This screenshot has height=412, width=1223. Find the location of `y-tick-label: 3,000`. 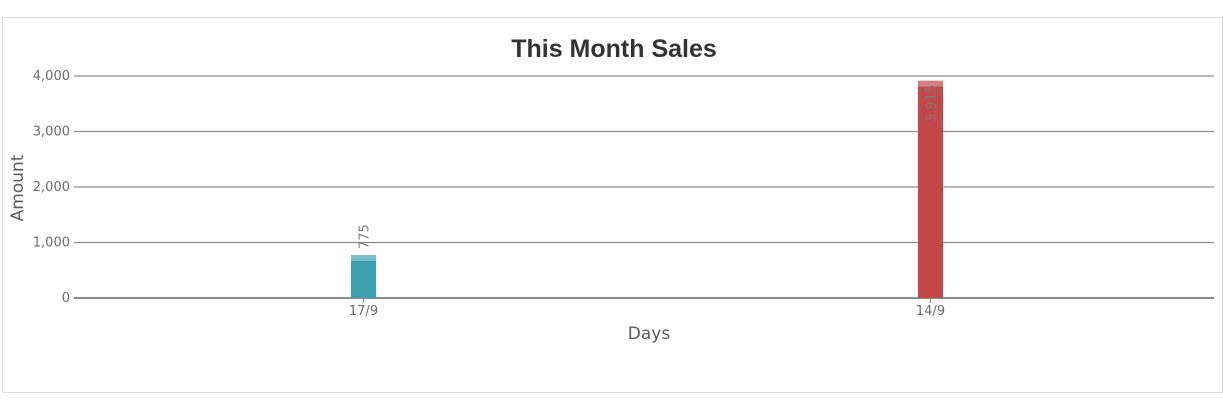

y-tick-label: 3,000 is located at coordinates (51, 132).